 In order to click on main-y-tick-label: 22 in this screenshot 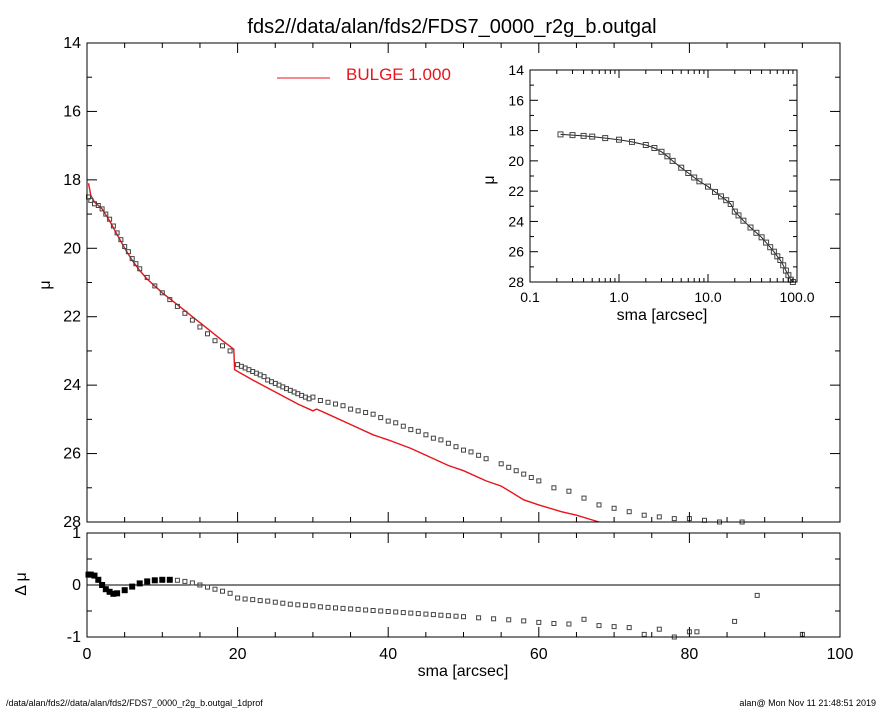, I will do `click(72, 317)`.